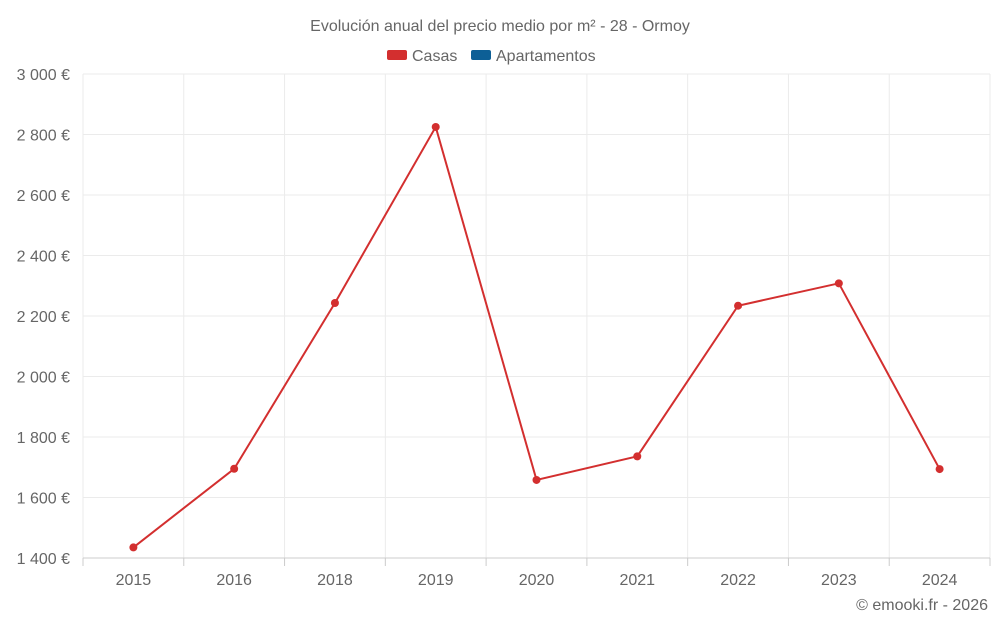 Image resolution: width=1000 pixels, height=625 pixels. What do you see at coordinates (134, 580) in the screenshot?
I see `x-tick-label: 2015` at bounding box center [134, 580].